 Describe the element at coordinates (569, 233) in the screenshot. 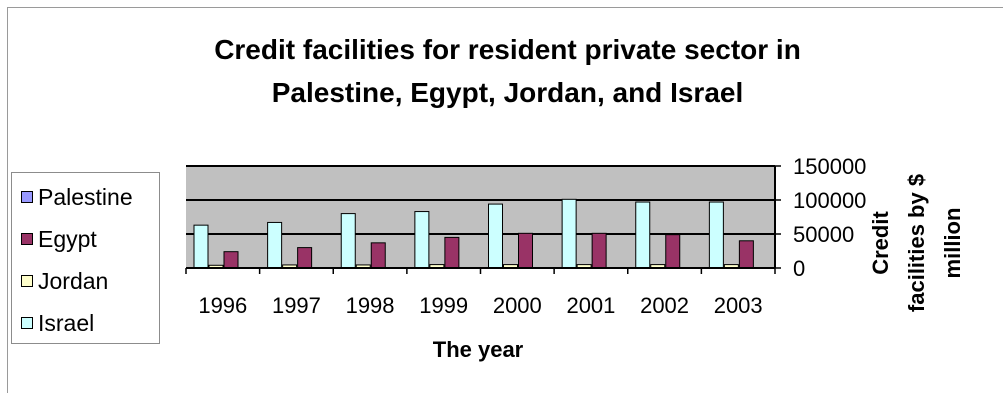

I see `bar-israel-2001` at that location.